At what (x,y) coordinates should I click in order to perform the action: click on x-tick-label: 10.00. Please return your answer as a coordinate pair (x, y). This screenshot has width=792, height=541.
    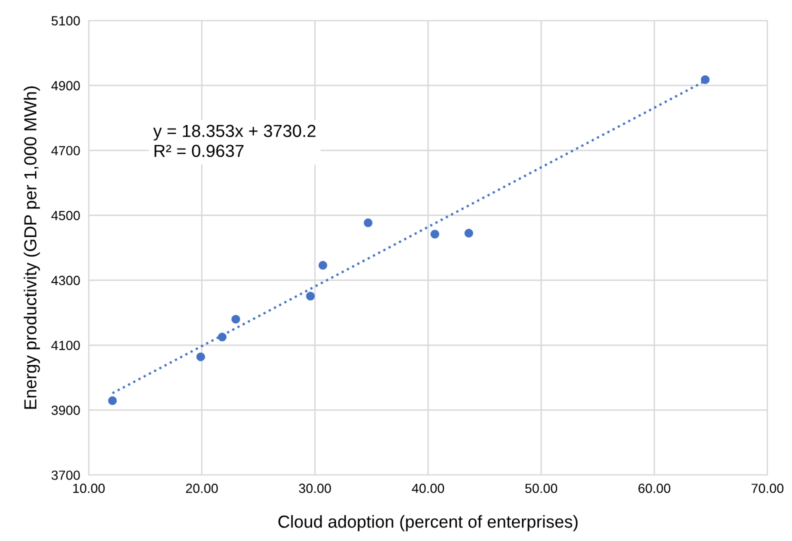
    Looking at the image, I should click on (89, 489).